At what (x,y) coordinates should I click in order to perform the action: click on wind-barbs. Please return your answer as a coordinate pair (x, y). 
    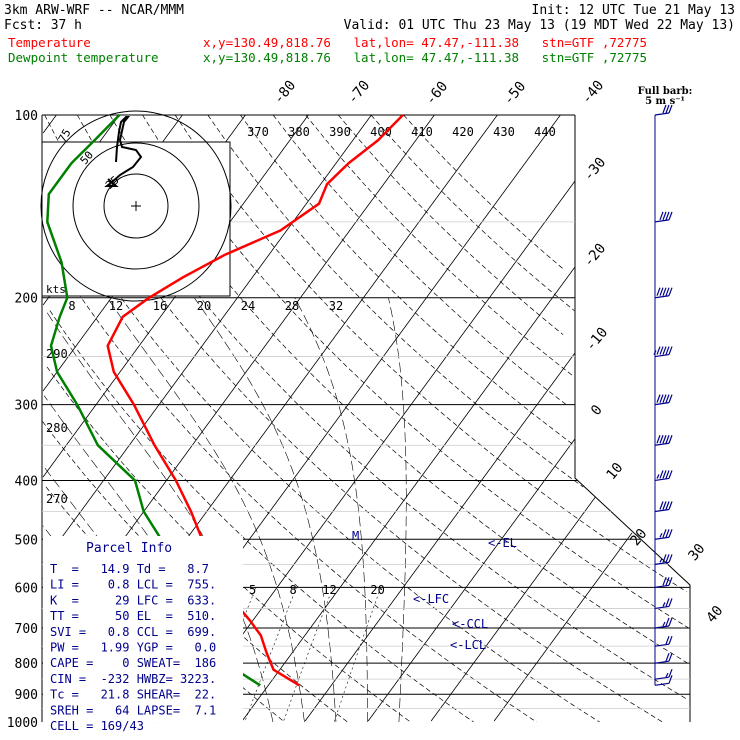
    Looking at the image, I should click on (663, 395).